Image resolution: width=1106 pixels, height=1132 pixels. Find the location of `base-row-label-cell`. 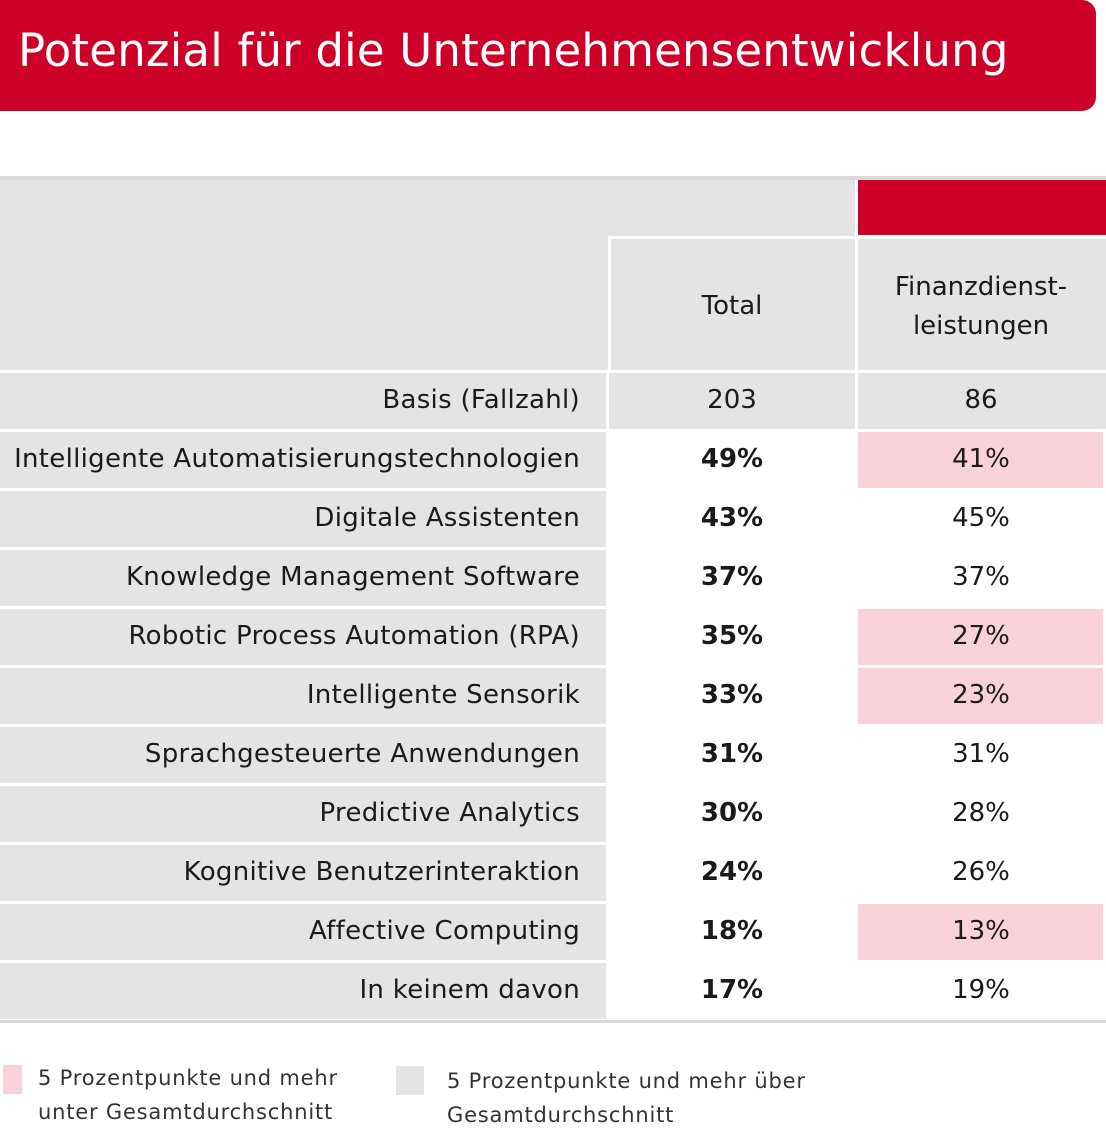

base-row-label-cell is located at coordinates (303, 401).